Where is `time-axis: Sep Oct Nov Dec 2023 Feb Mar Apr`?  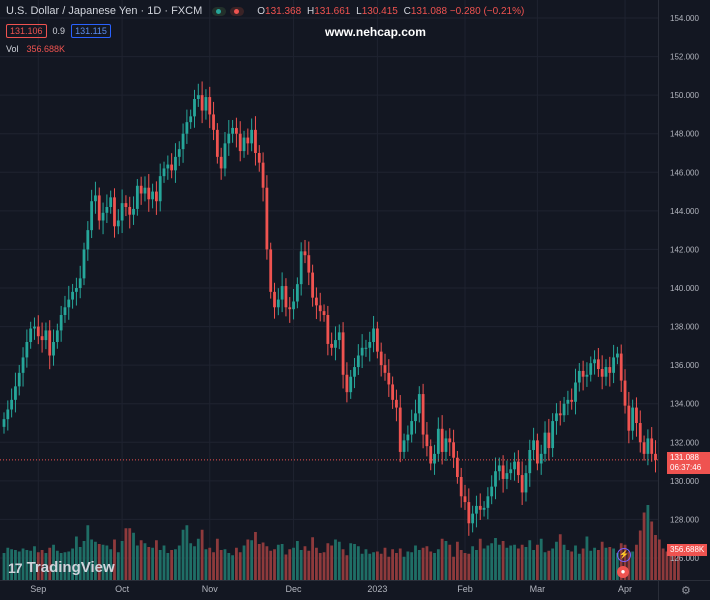
time-axis: Sep Oct Nov Dec 2023 Feb Mar Apr is located at coordinates (331, 589).